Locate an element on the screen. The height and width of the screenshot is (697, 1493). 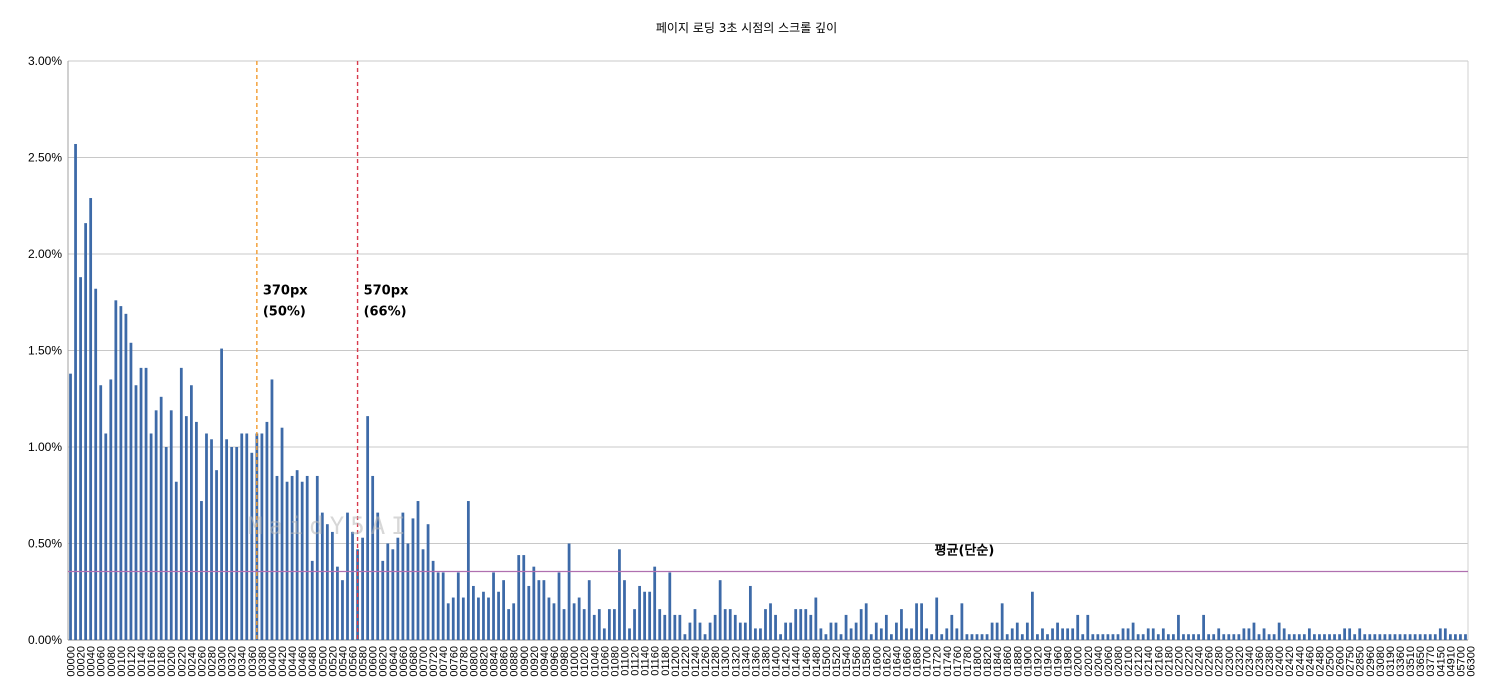
y-tick-label: 2.50% is located at coordinates (45, 158).